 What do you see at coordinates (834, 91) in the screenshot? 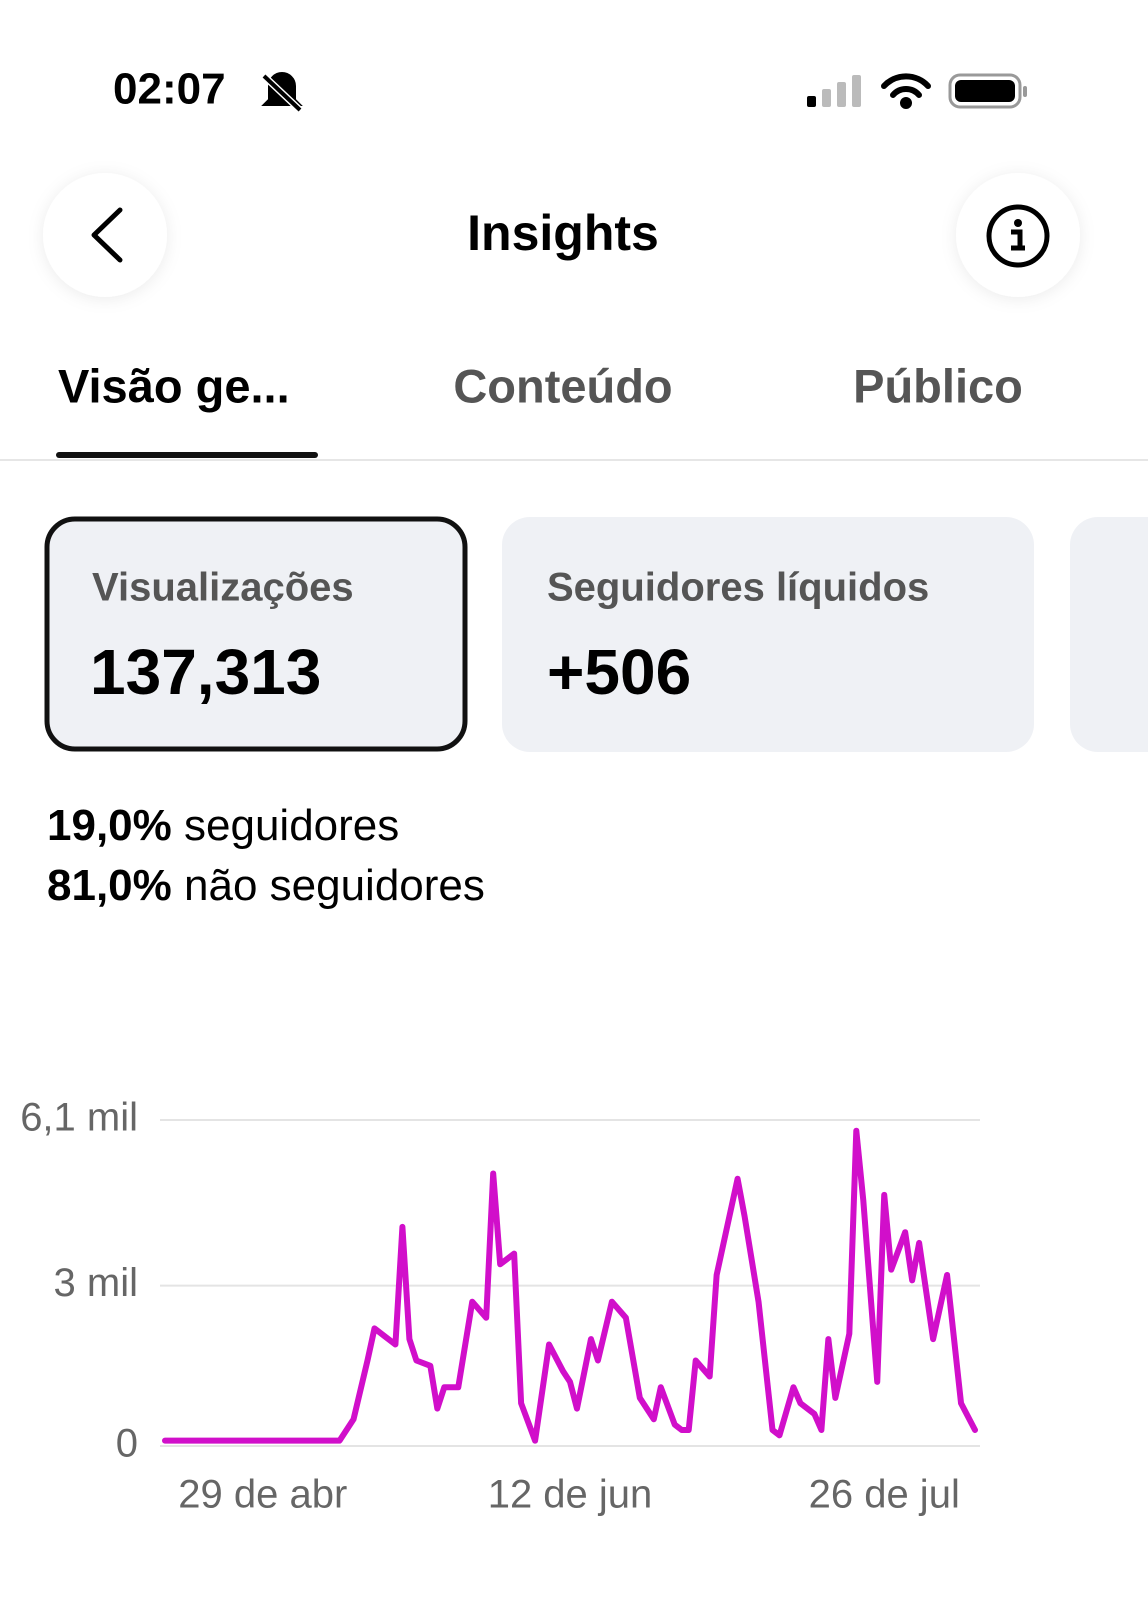
I see `signal-icon` at bounding box center [834, 91].